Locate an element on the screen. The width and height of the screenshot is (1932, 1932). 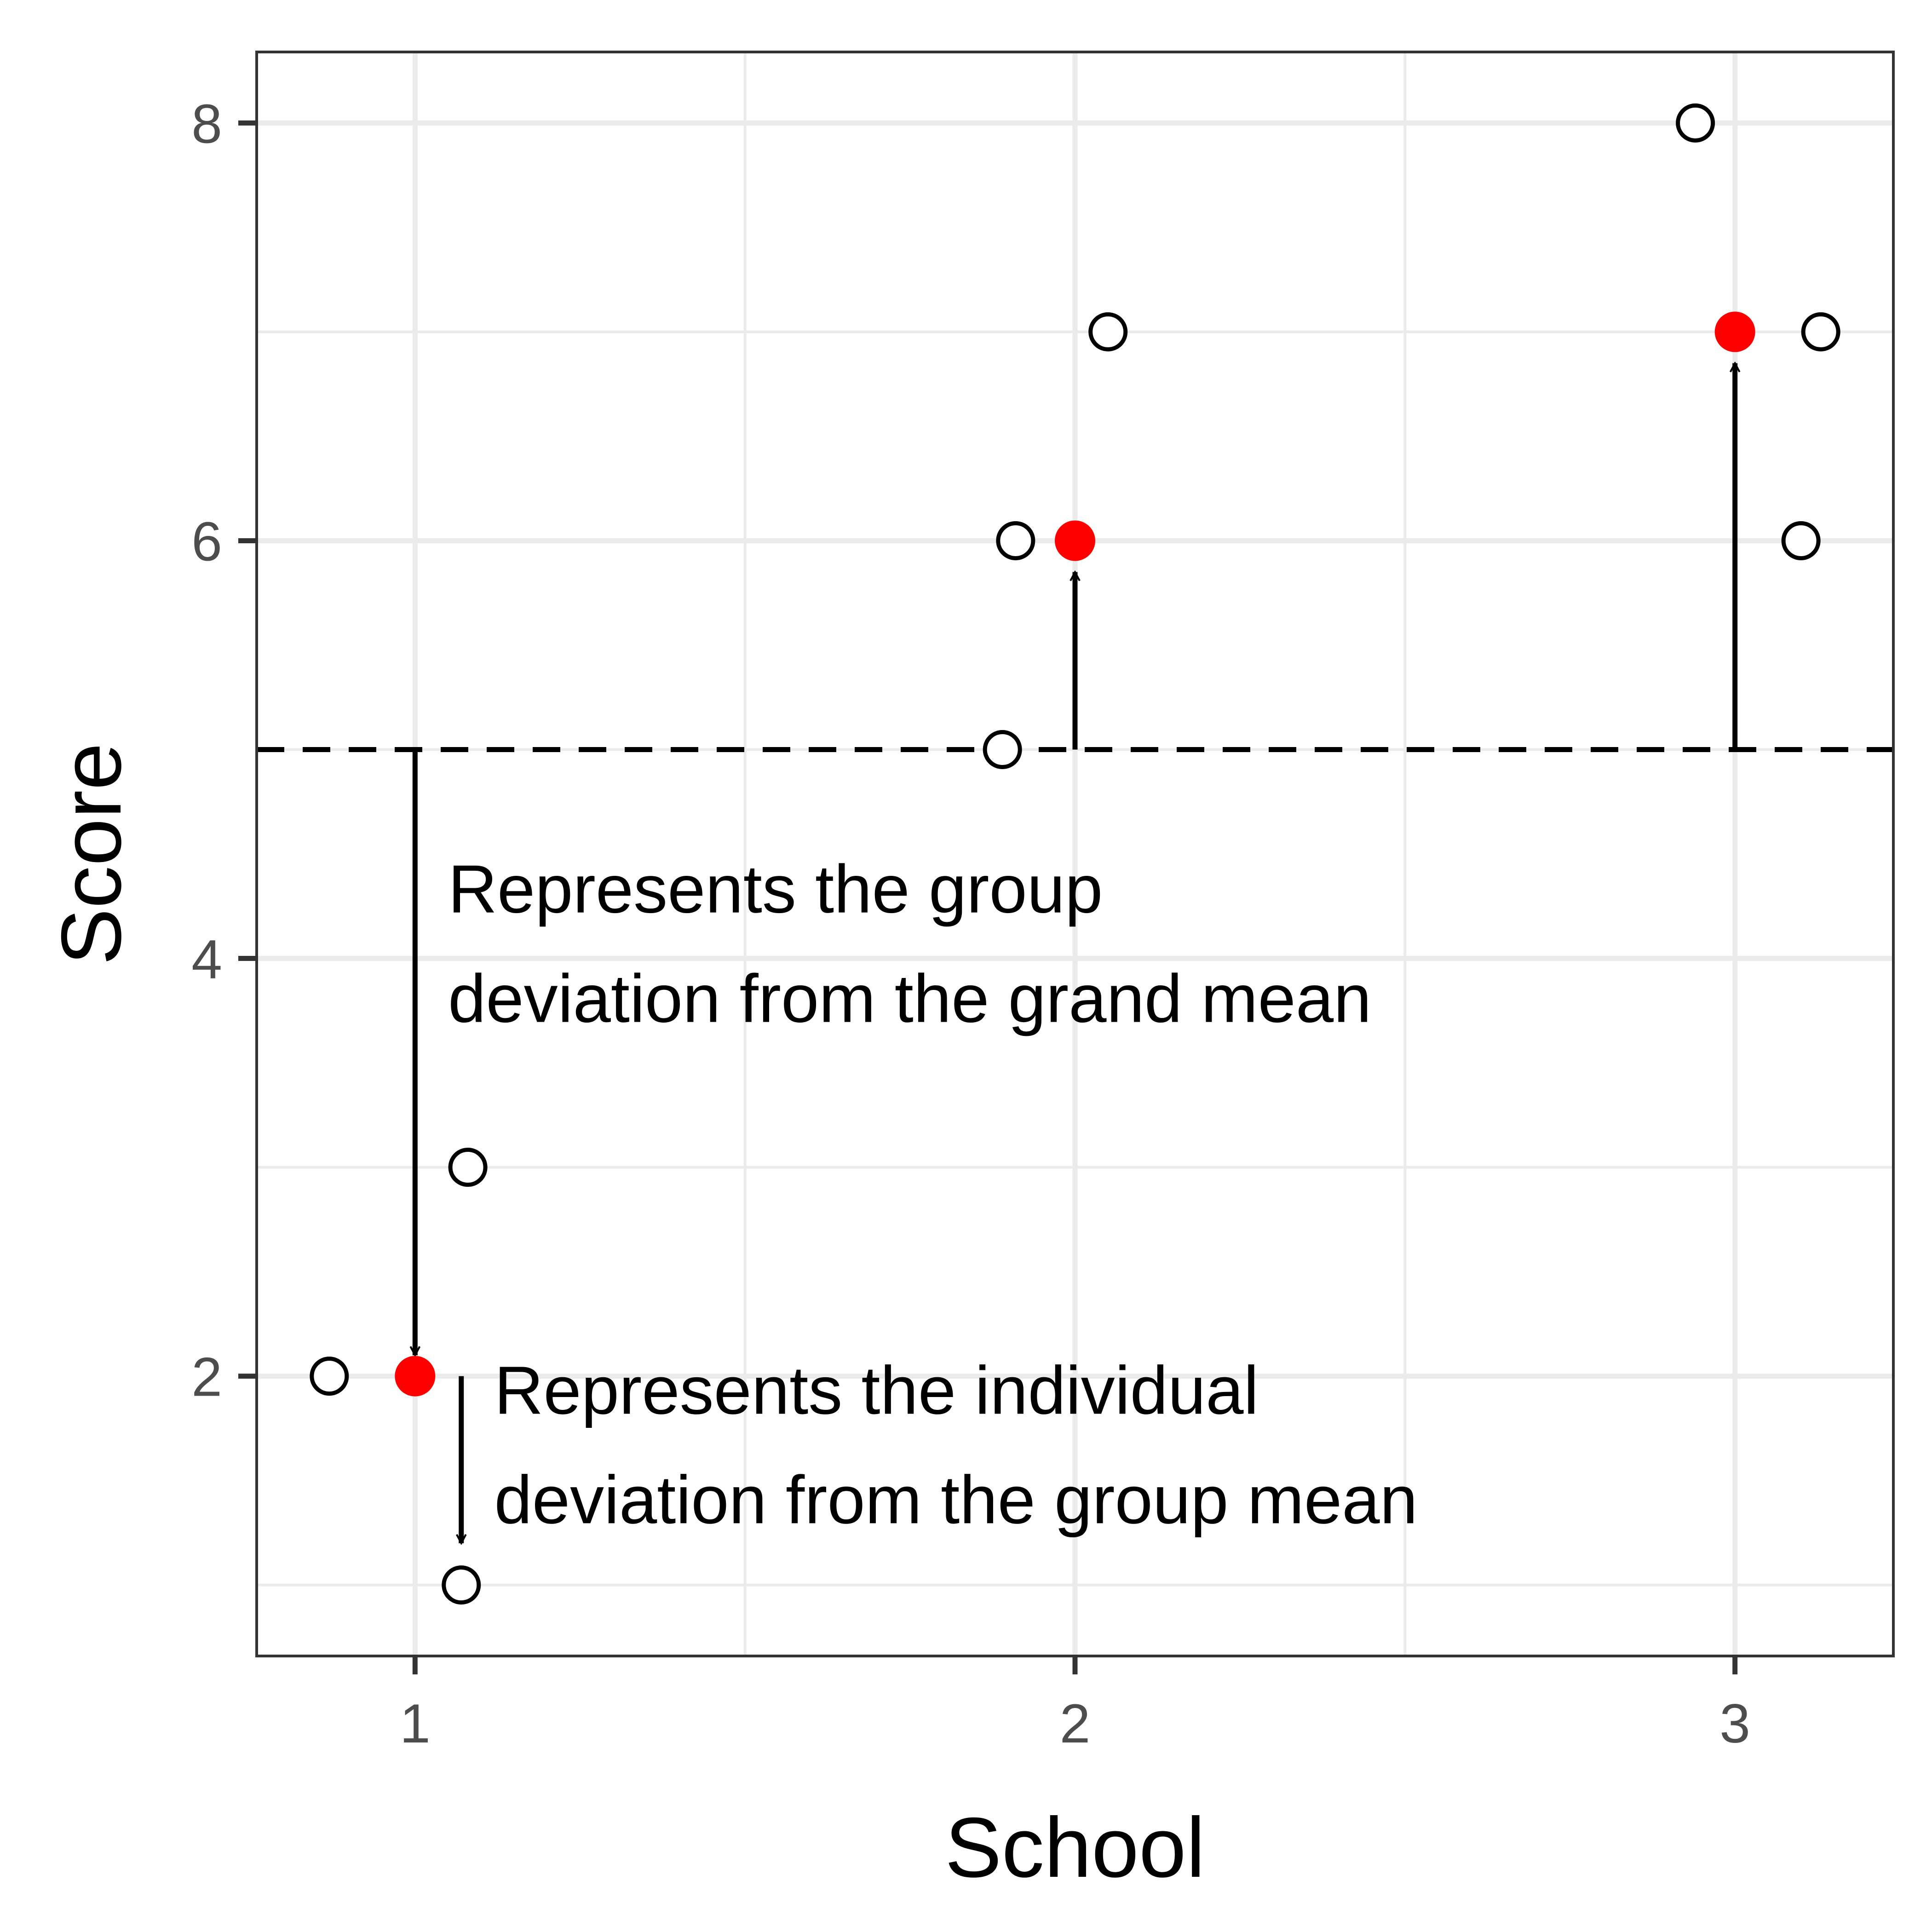
annotation-group-line: deviation from the grand mean is located at coordinates (909, 999).